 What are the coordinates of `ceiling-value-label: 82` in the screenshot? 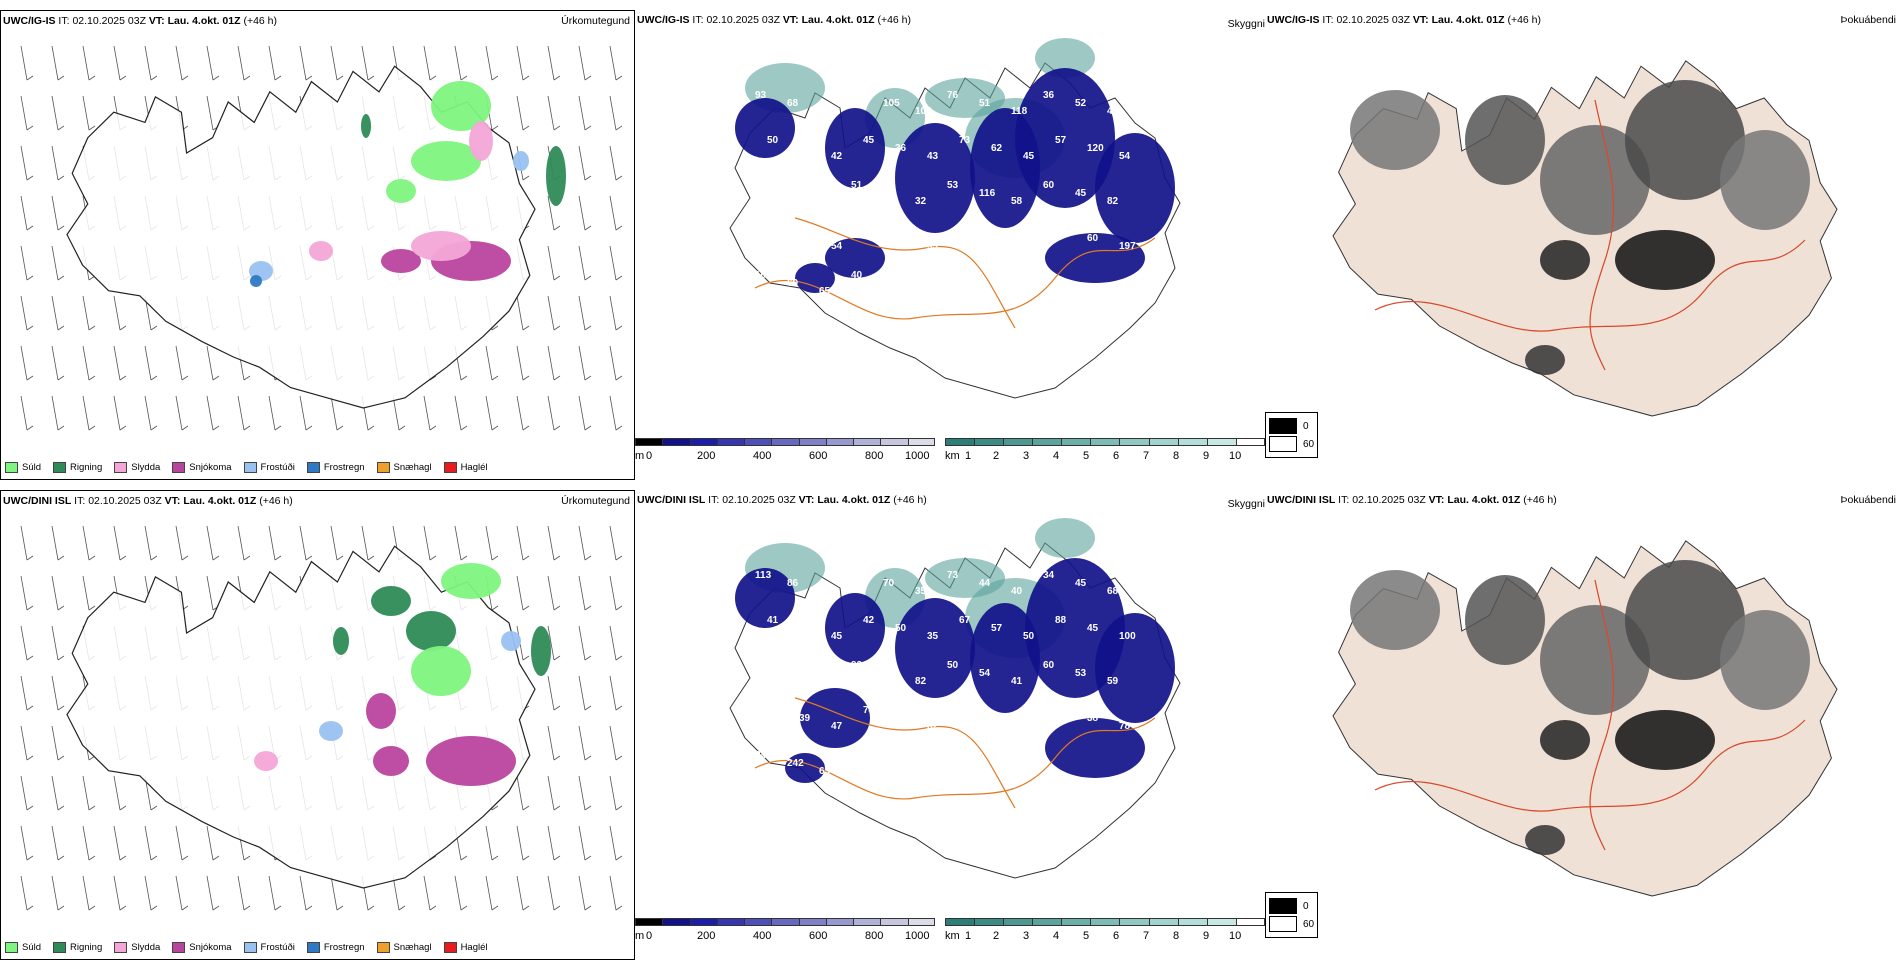 It's located at (1113, 201).